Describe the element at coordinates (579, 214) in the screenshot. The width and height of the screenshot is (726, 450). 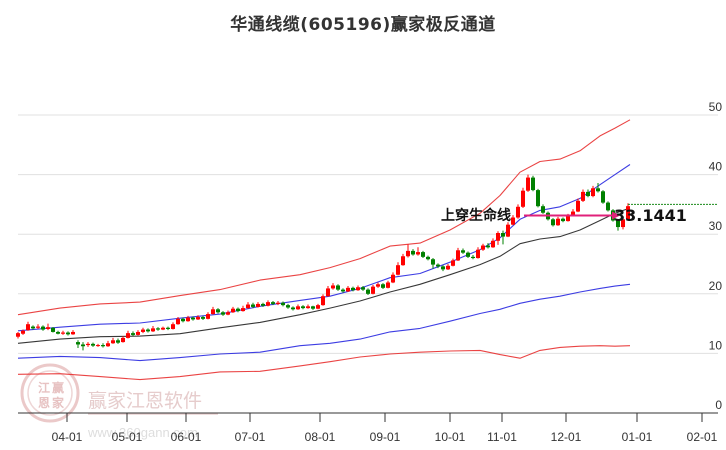
I see `annotation-layer: 上穿生命线 33.1441` at that location.